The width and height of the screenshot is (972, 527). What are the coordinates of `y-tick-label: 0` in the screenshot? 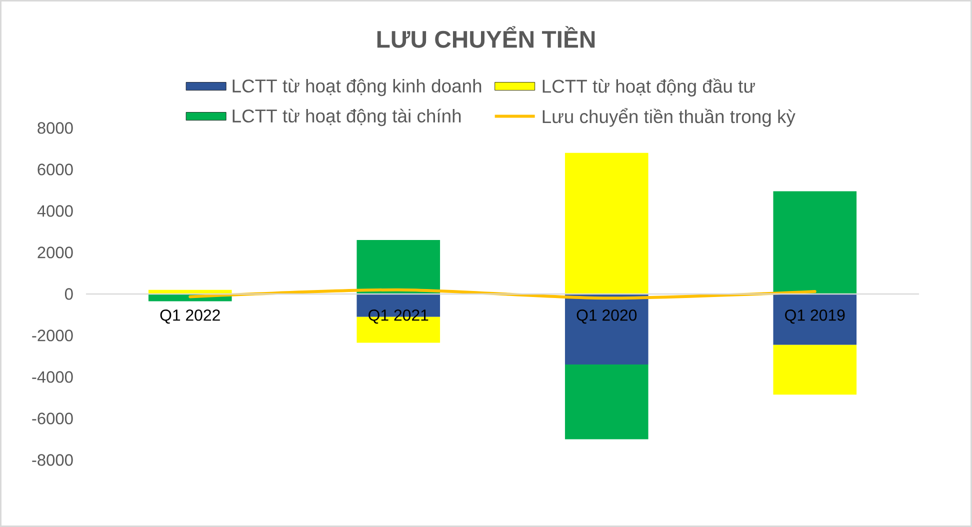 It's located at (68, 294).